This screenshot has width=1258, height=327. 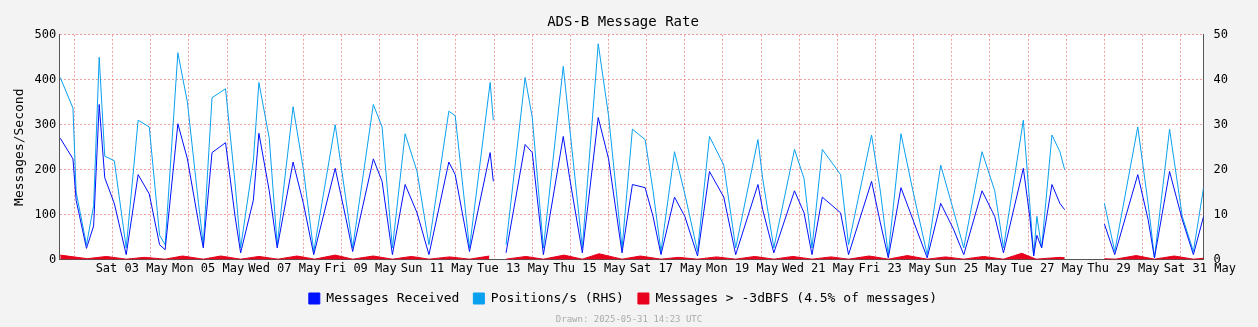 I want to click on x-tick-label: Thu 15 May, so click(x=589, y=267).